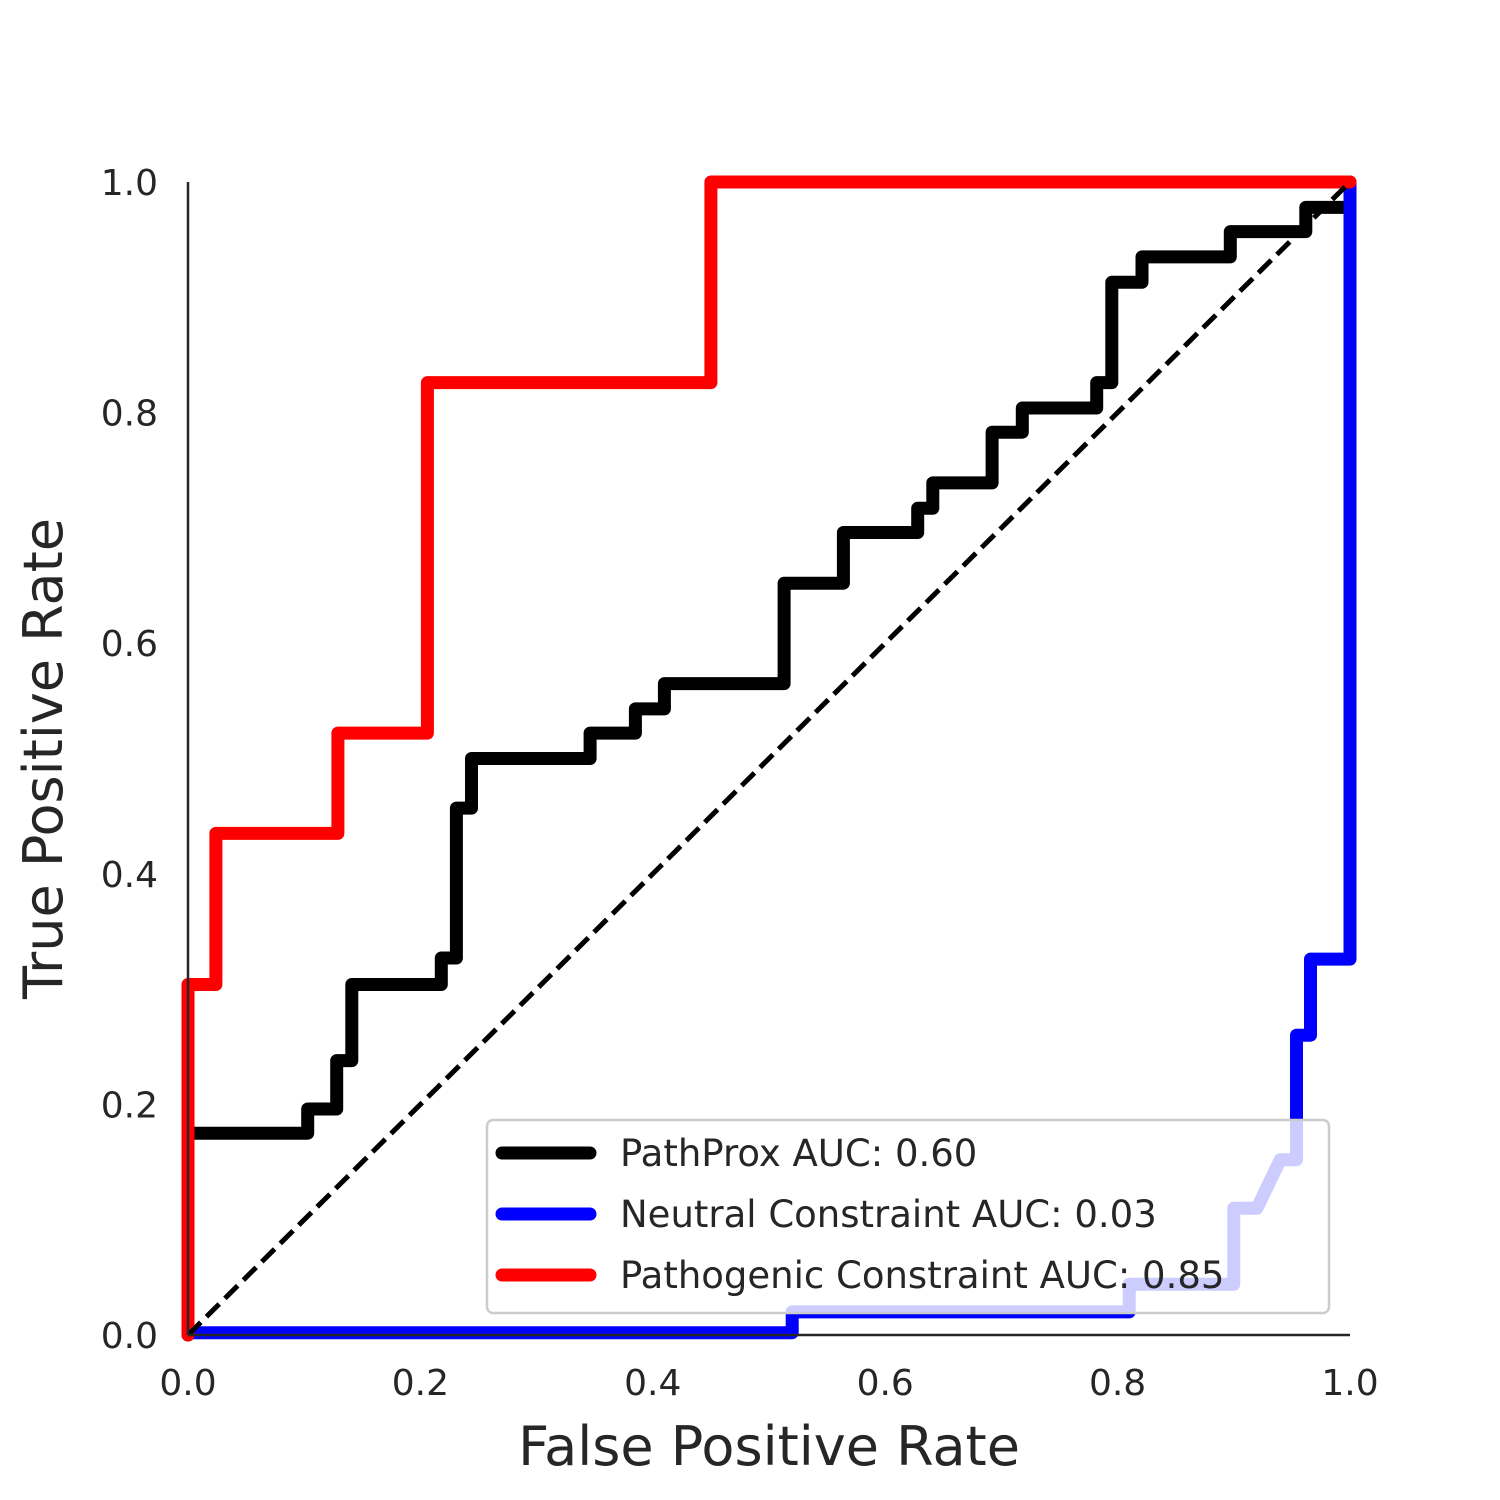 This screenshot has height=1500, width=1500. I want to click on legend-label: PathProx AUC: 0.60, so click(798, 1153).